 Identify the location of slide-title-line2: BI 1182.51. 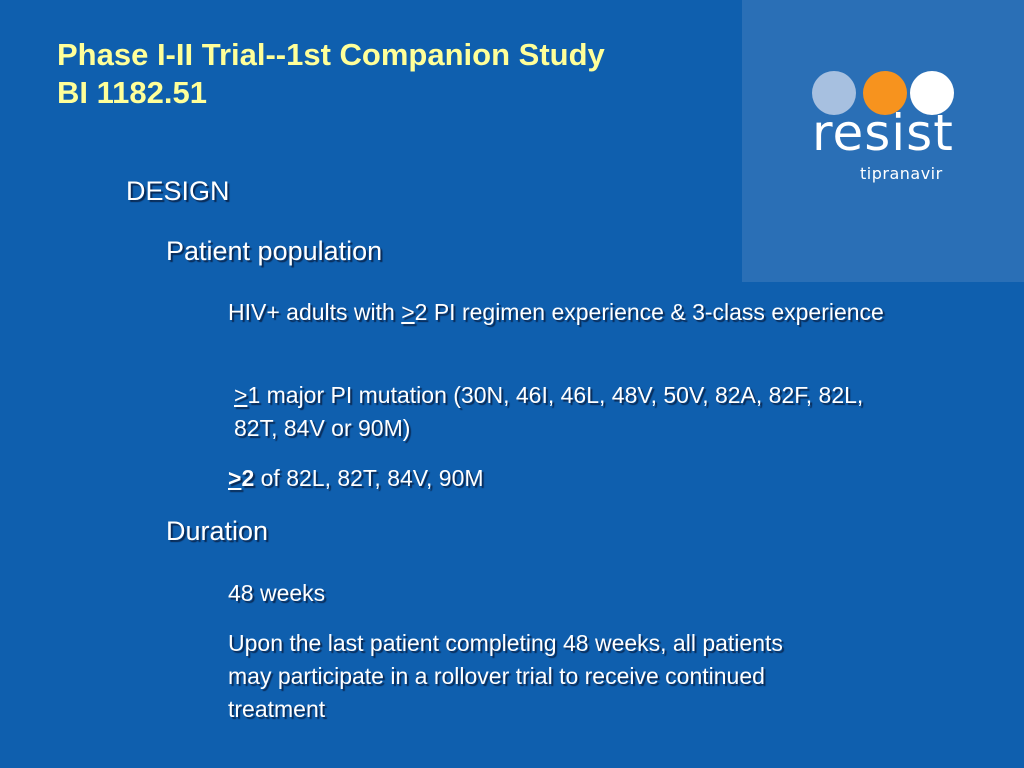
(132, 92).